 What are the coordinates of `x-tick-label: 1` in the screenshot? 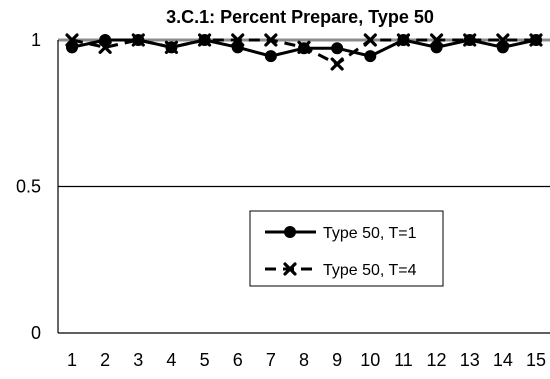 It's located at (72, 360).